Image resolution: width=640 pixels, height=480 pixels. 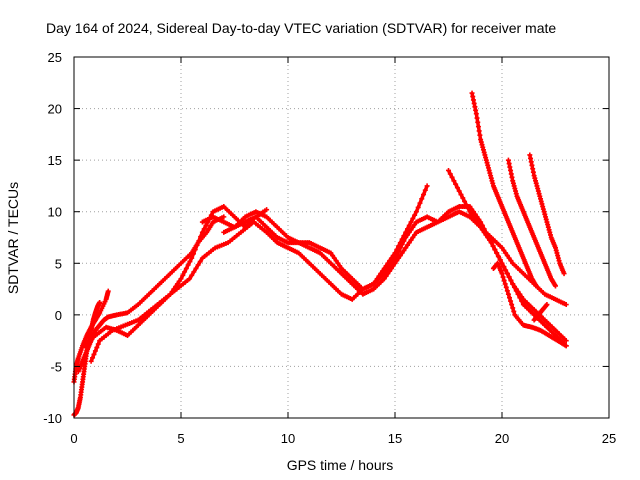 I want to click on x-tick-label: 25, so click(x=609, y=438).